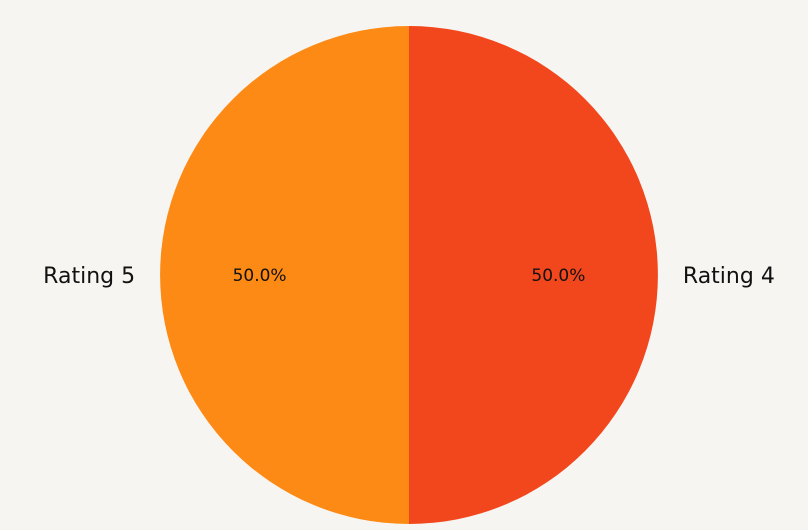 The height and width of the screenshot is (530, 808). What do you see at coordinates (89, 276) in the screenshot?
I see `pie-category-label: Rating 5` at bounding box center [89, 276].